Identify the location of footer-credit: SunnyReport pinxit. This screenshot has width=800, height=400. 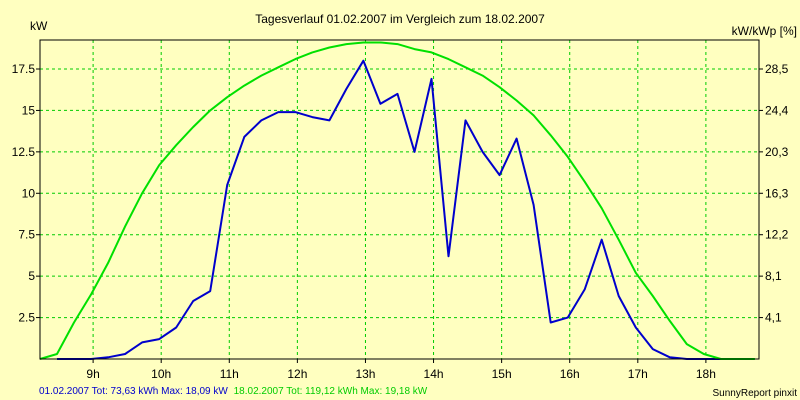
(755, 393).